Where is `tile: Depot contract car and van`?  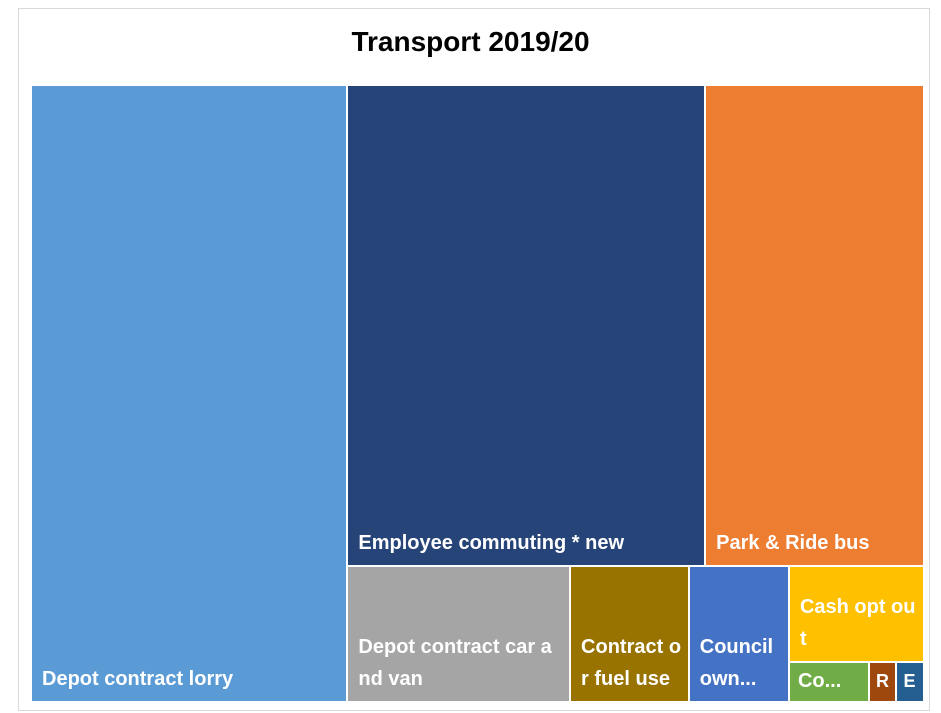 tile: Depot contract car and van is located at coordinates (460, 634).